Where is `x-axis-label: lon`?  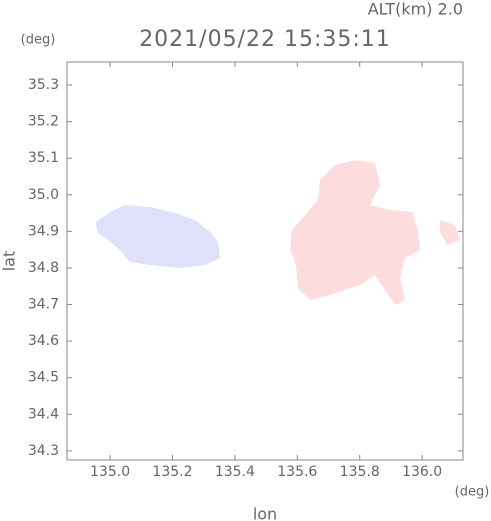 x-axis-label: lon is located at coordinates (265, 513).